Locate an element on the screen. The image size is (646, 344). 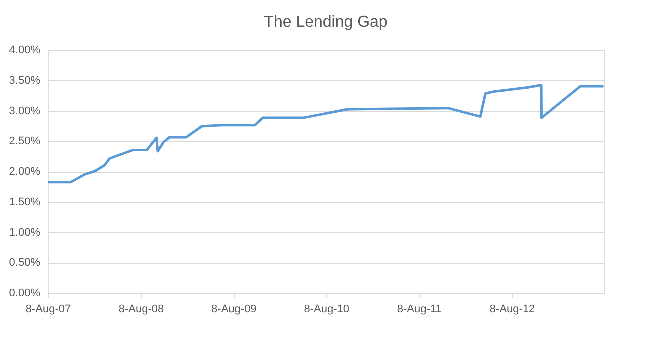
x-tick-label: 8-Aug-09 is located at coordinates (234, 310).